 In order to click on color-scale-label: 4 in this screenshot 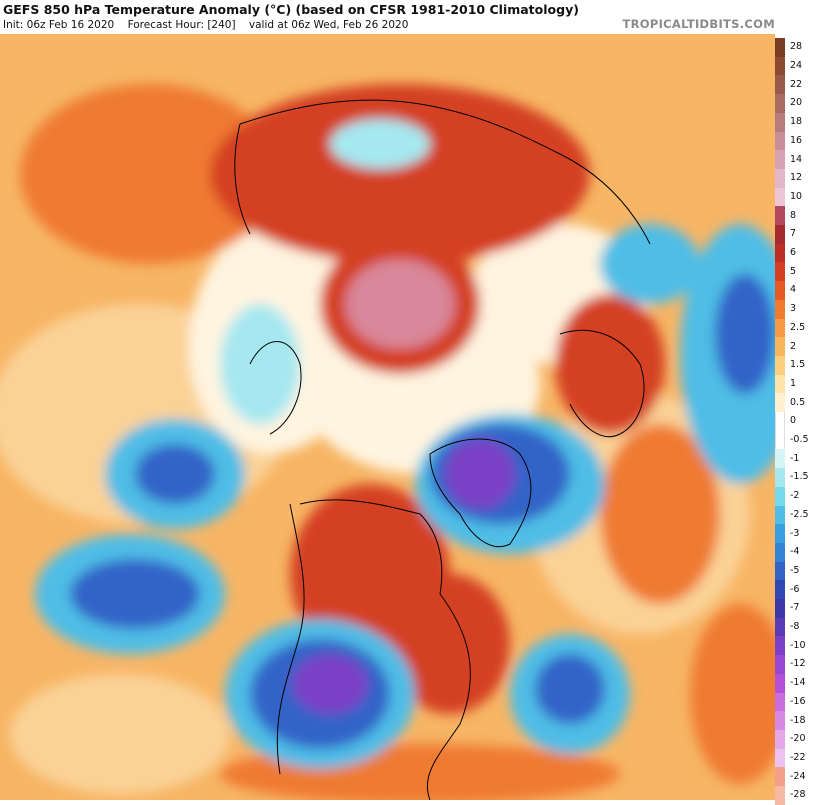, I will do `click(793, 290)`.